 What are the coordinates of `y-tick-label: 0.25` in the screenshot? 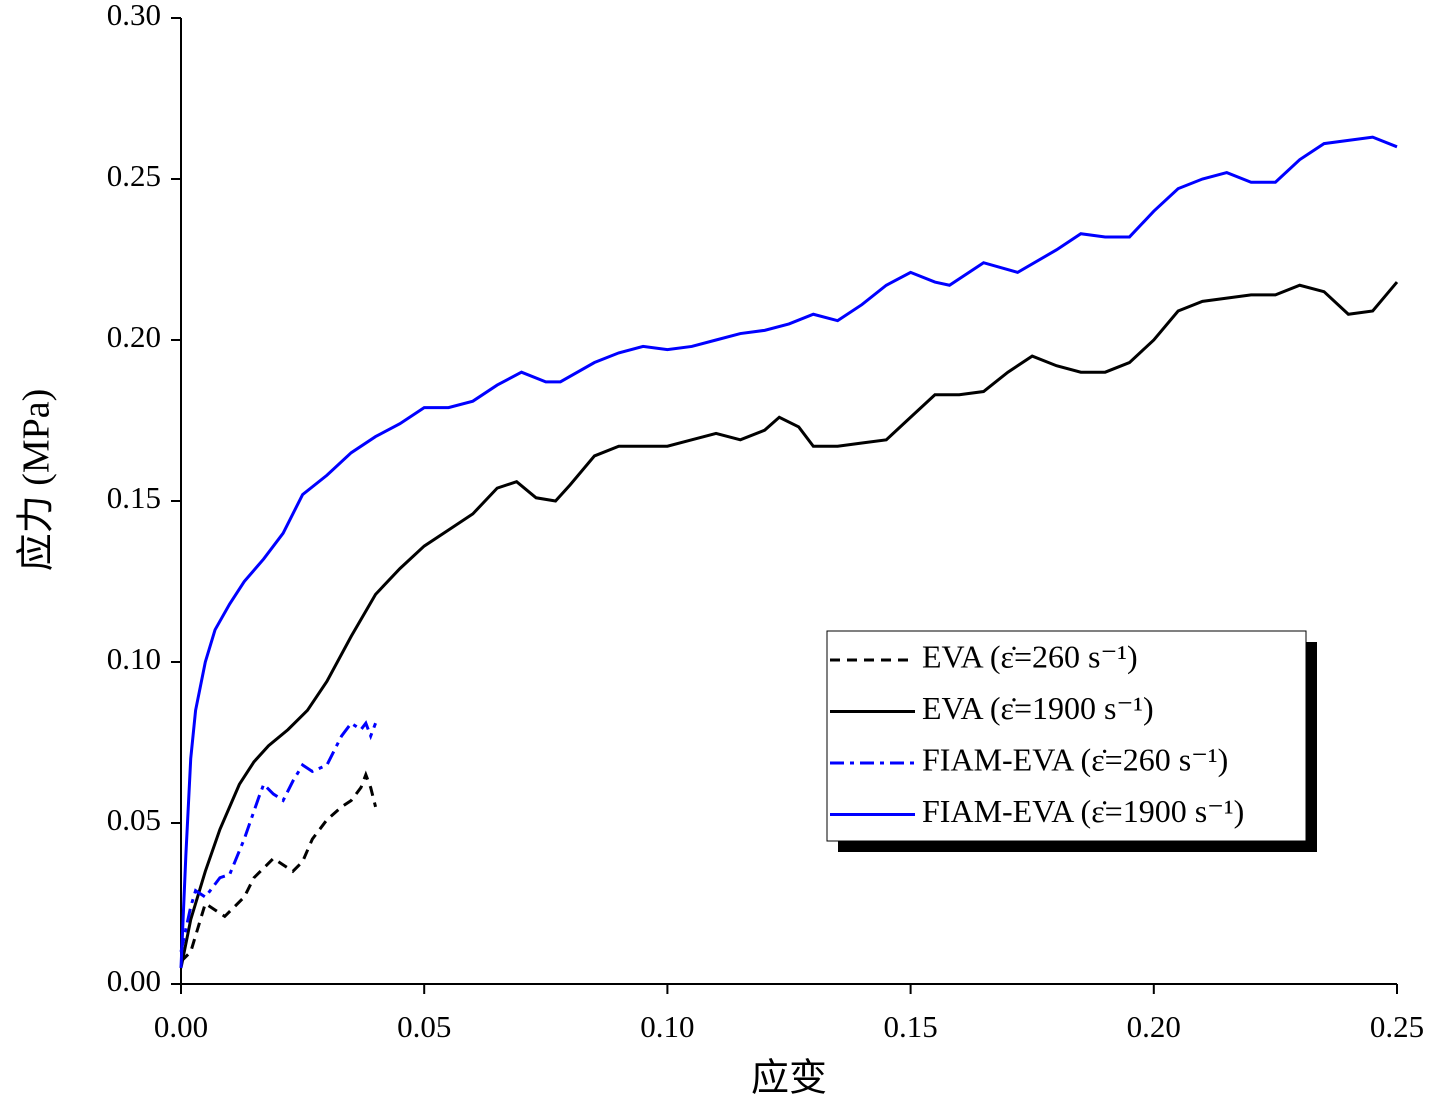 It's located at (134, 175).